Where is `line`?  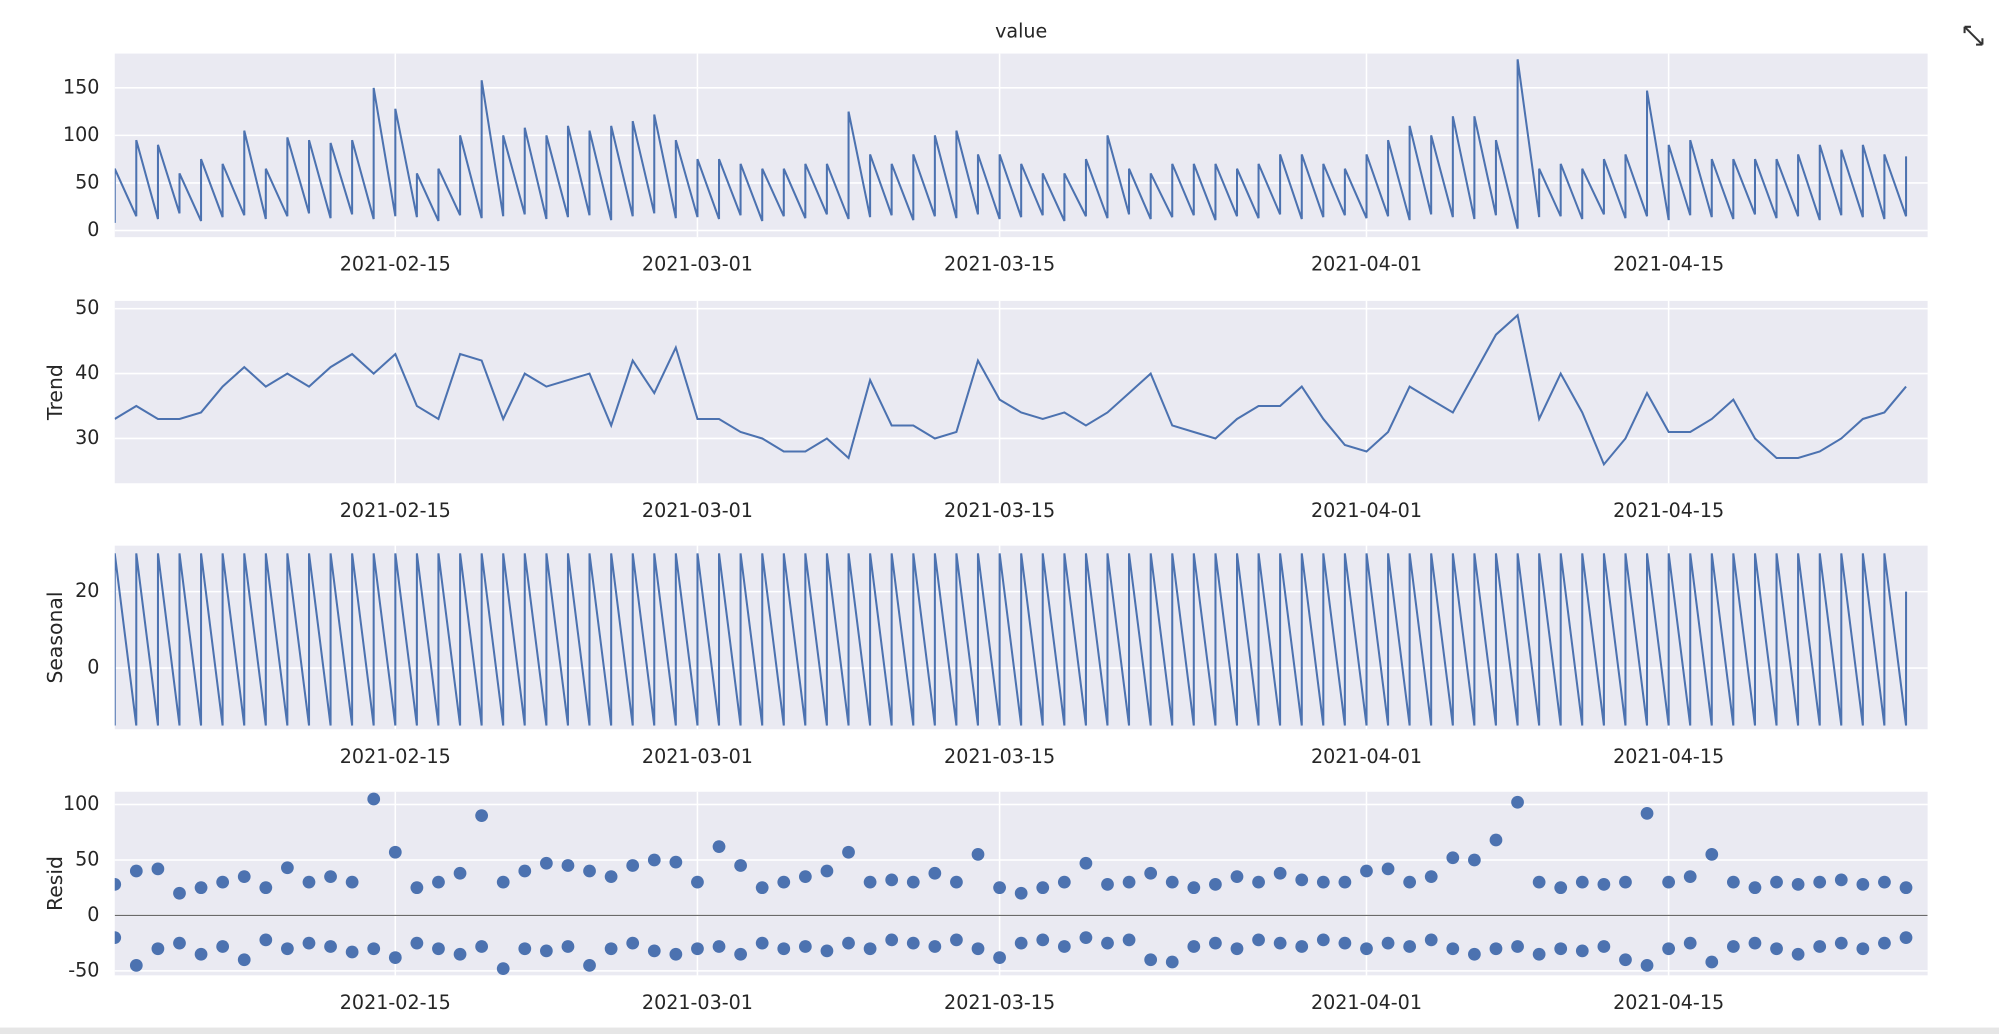 line is located at coordinates (1010, 390).